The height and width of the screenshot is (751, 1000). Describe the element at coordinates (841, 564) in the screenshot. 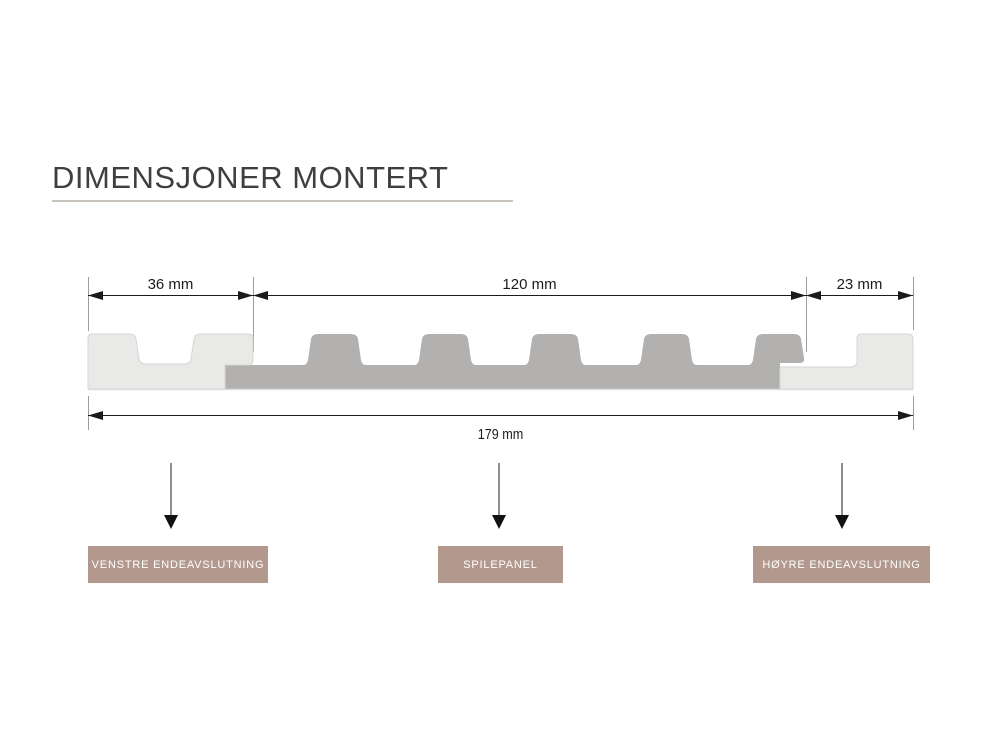

I see `callout-hoyre-endeavslutning: HØYRE ENDEAVSLUTNING` at that location.